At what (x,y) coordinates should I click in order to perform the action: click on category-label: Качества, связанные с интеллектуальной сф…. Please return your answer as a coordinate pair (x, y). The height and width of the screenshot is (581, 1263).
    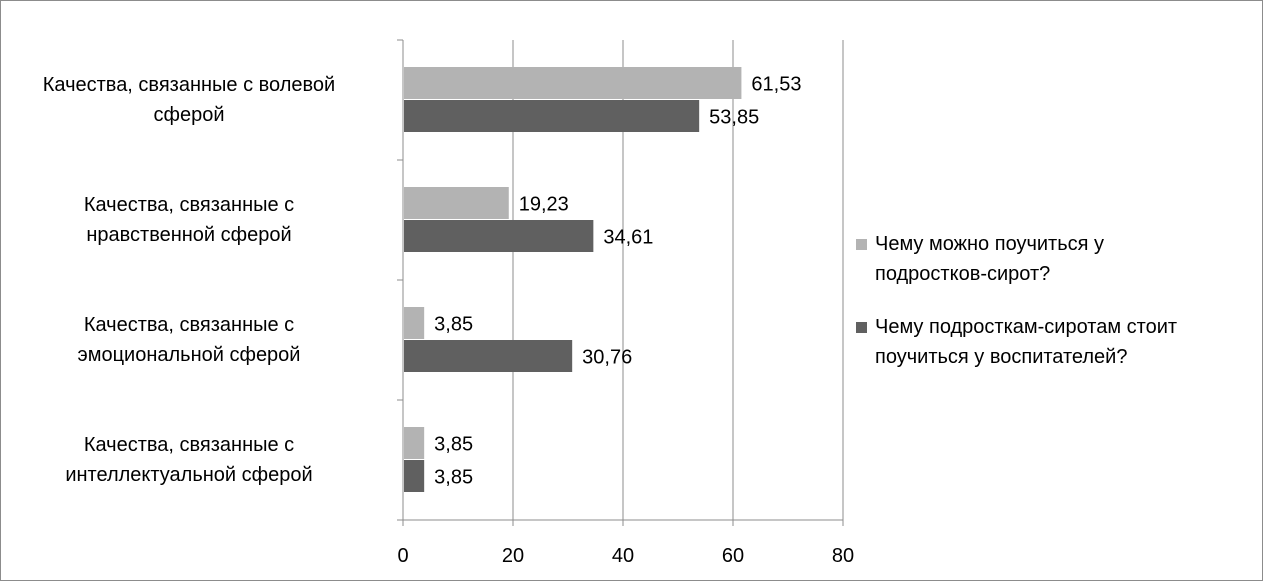
    Looking at the image, I should click on (189, 460).